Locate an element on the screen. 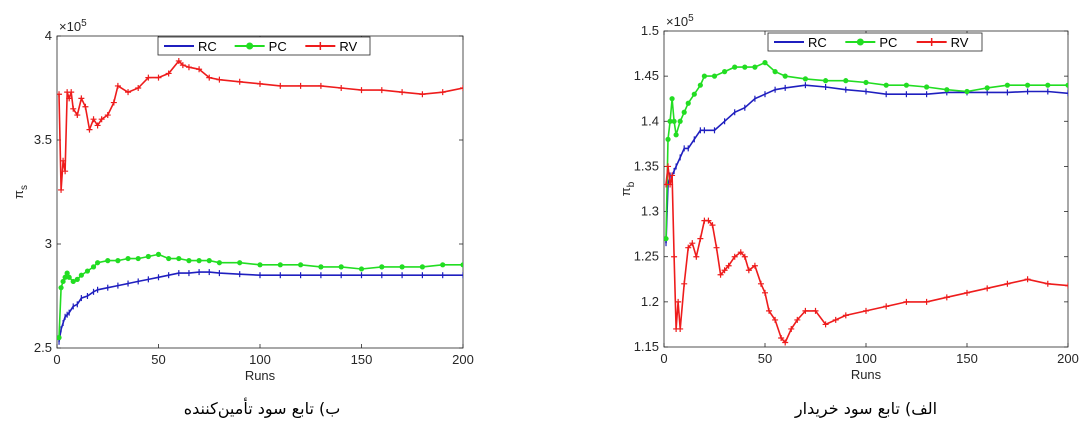 The image size is (1079, 426). y-multiplier-label: ×10⁵ is located at coordinates (73, 26).